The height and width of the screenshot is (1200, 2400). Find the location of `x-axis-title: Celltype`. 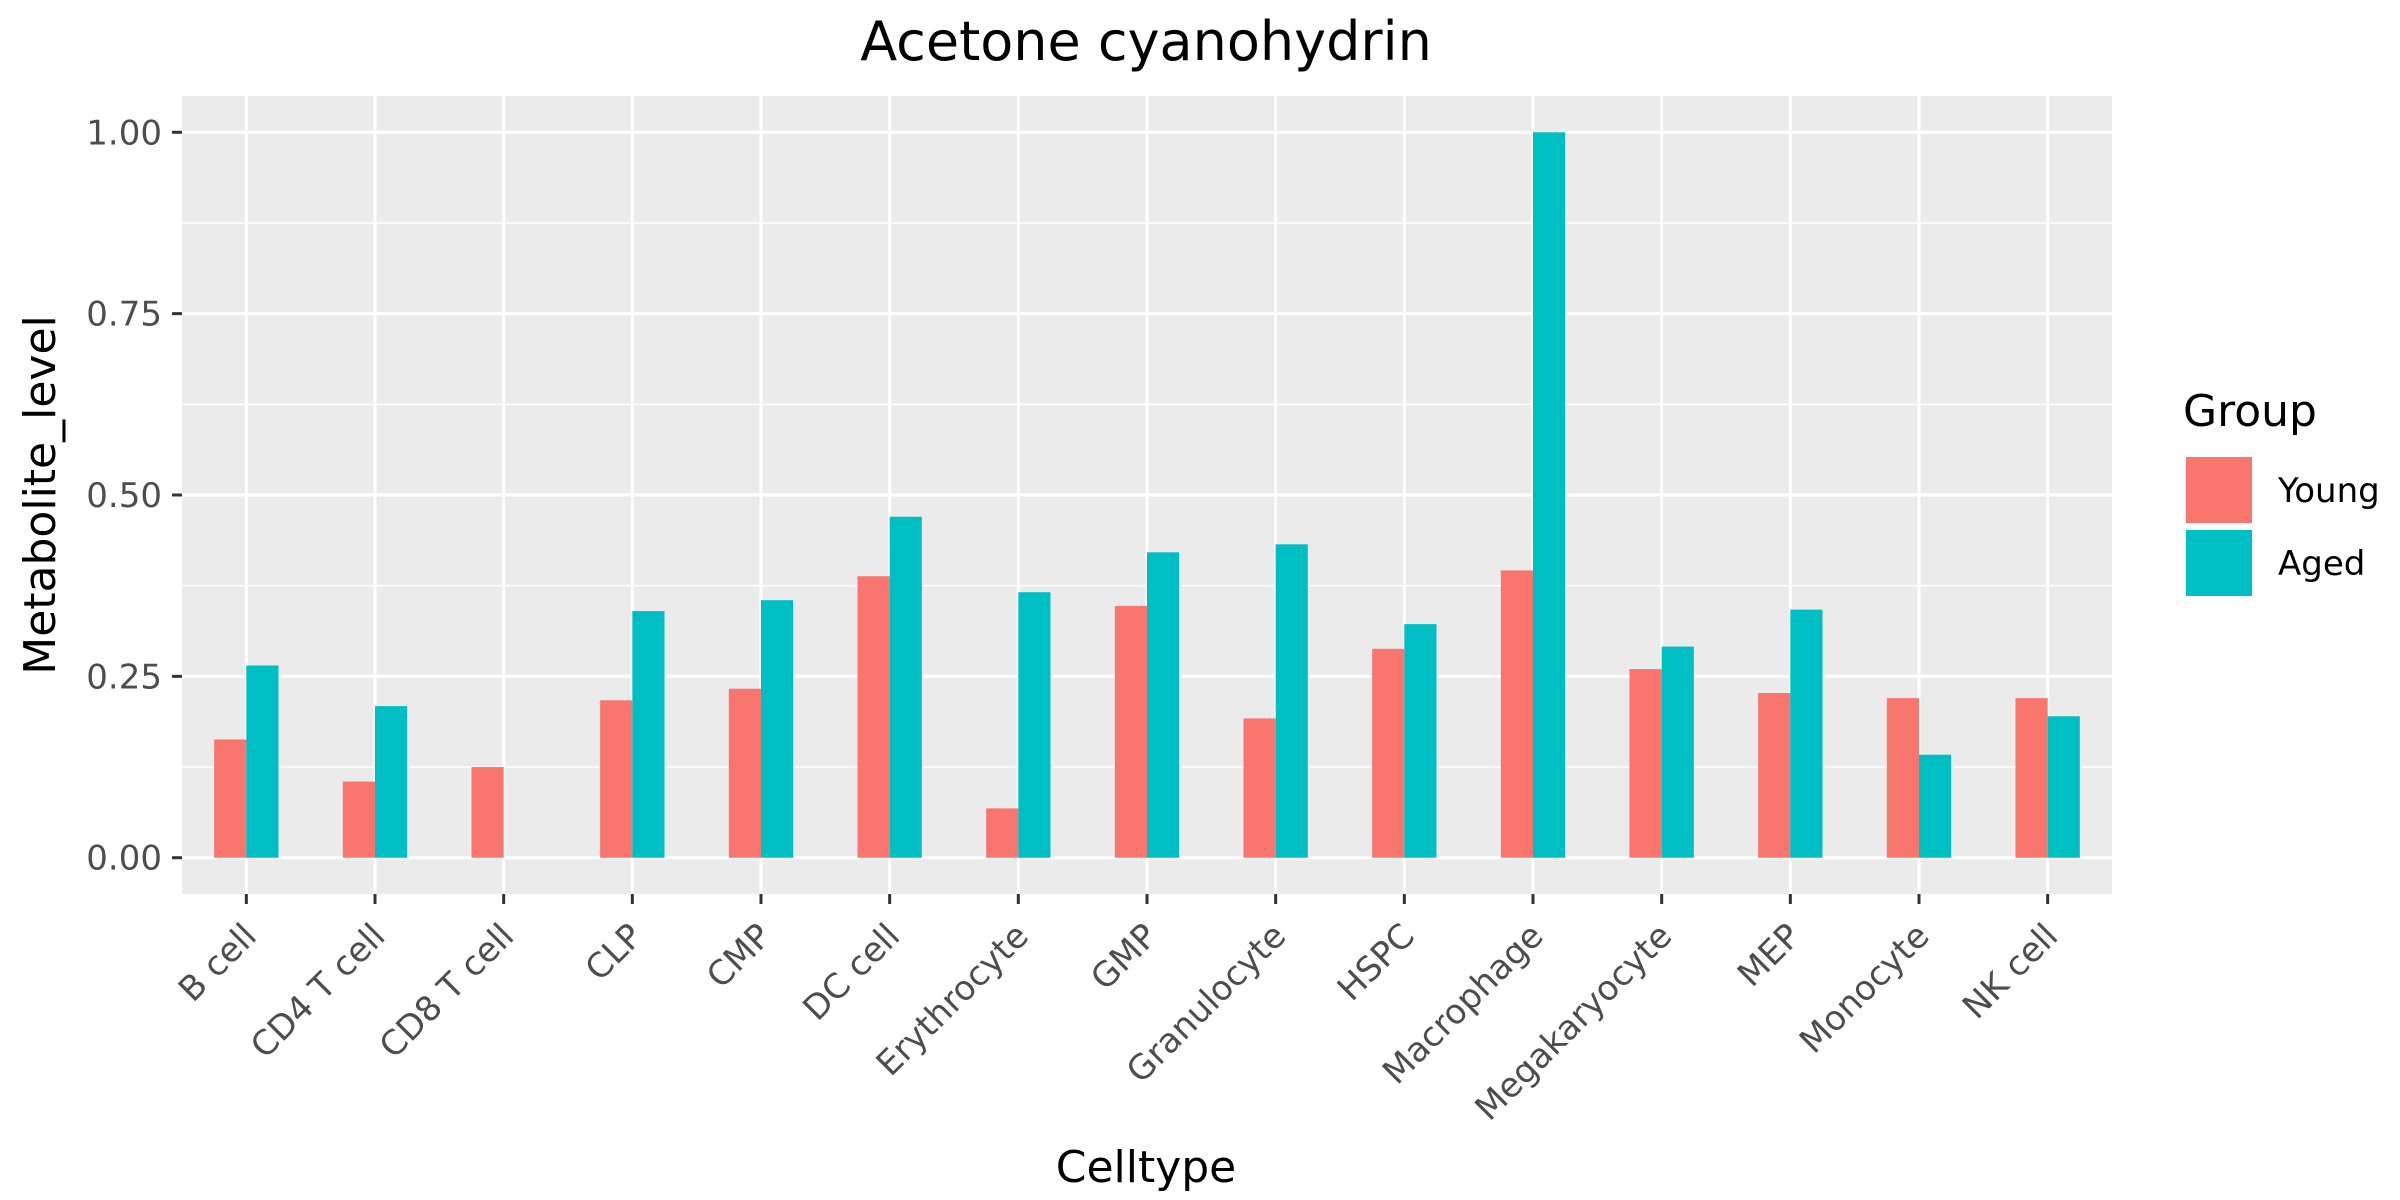

x-axis-title: Celltype is located at coordinates (1146, 1167).